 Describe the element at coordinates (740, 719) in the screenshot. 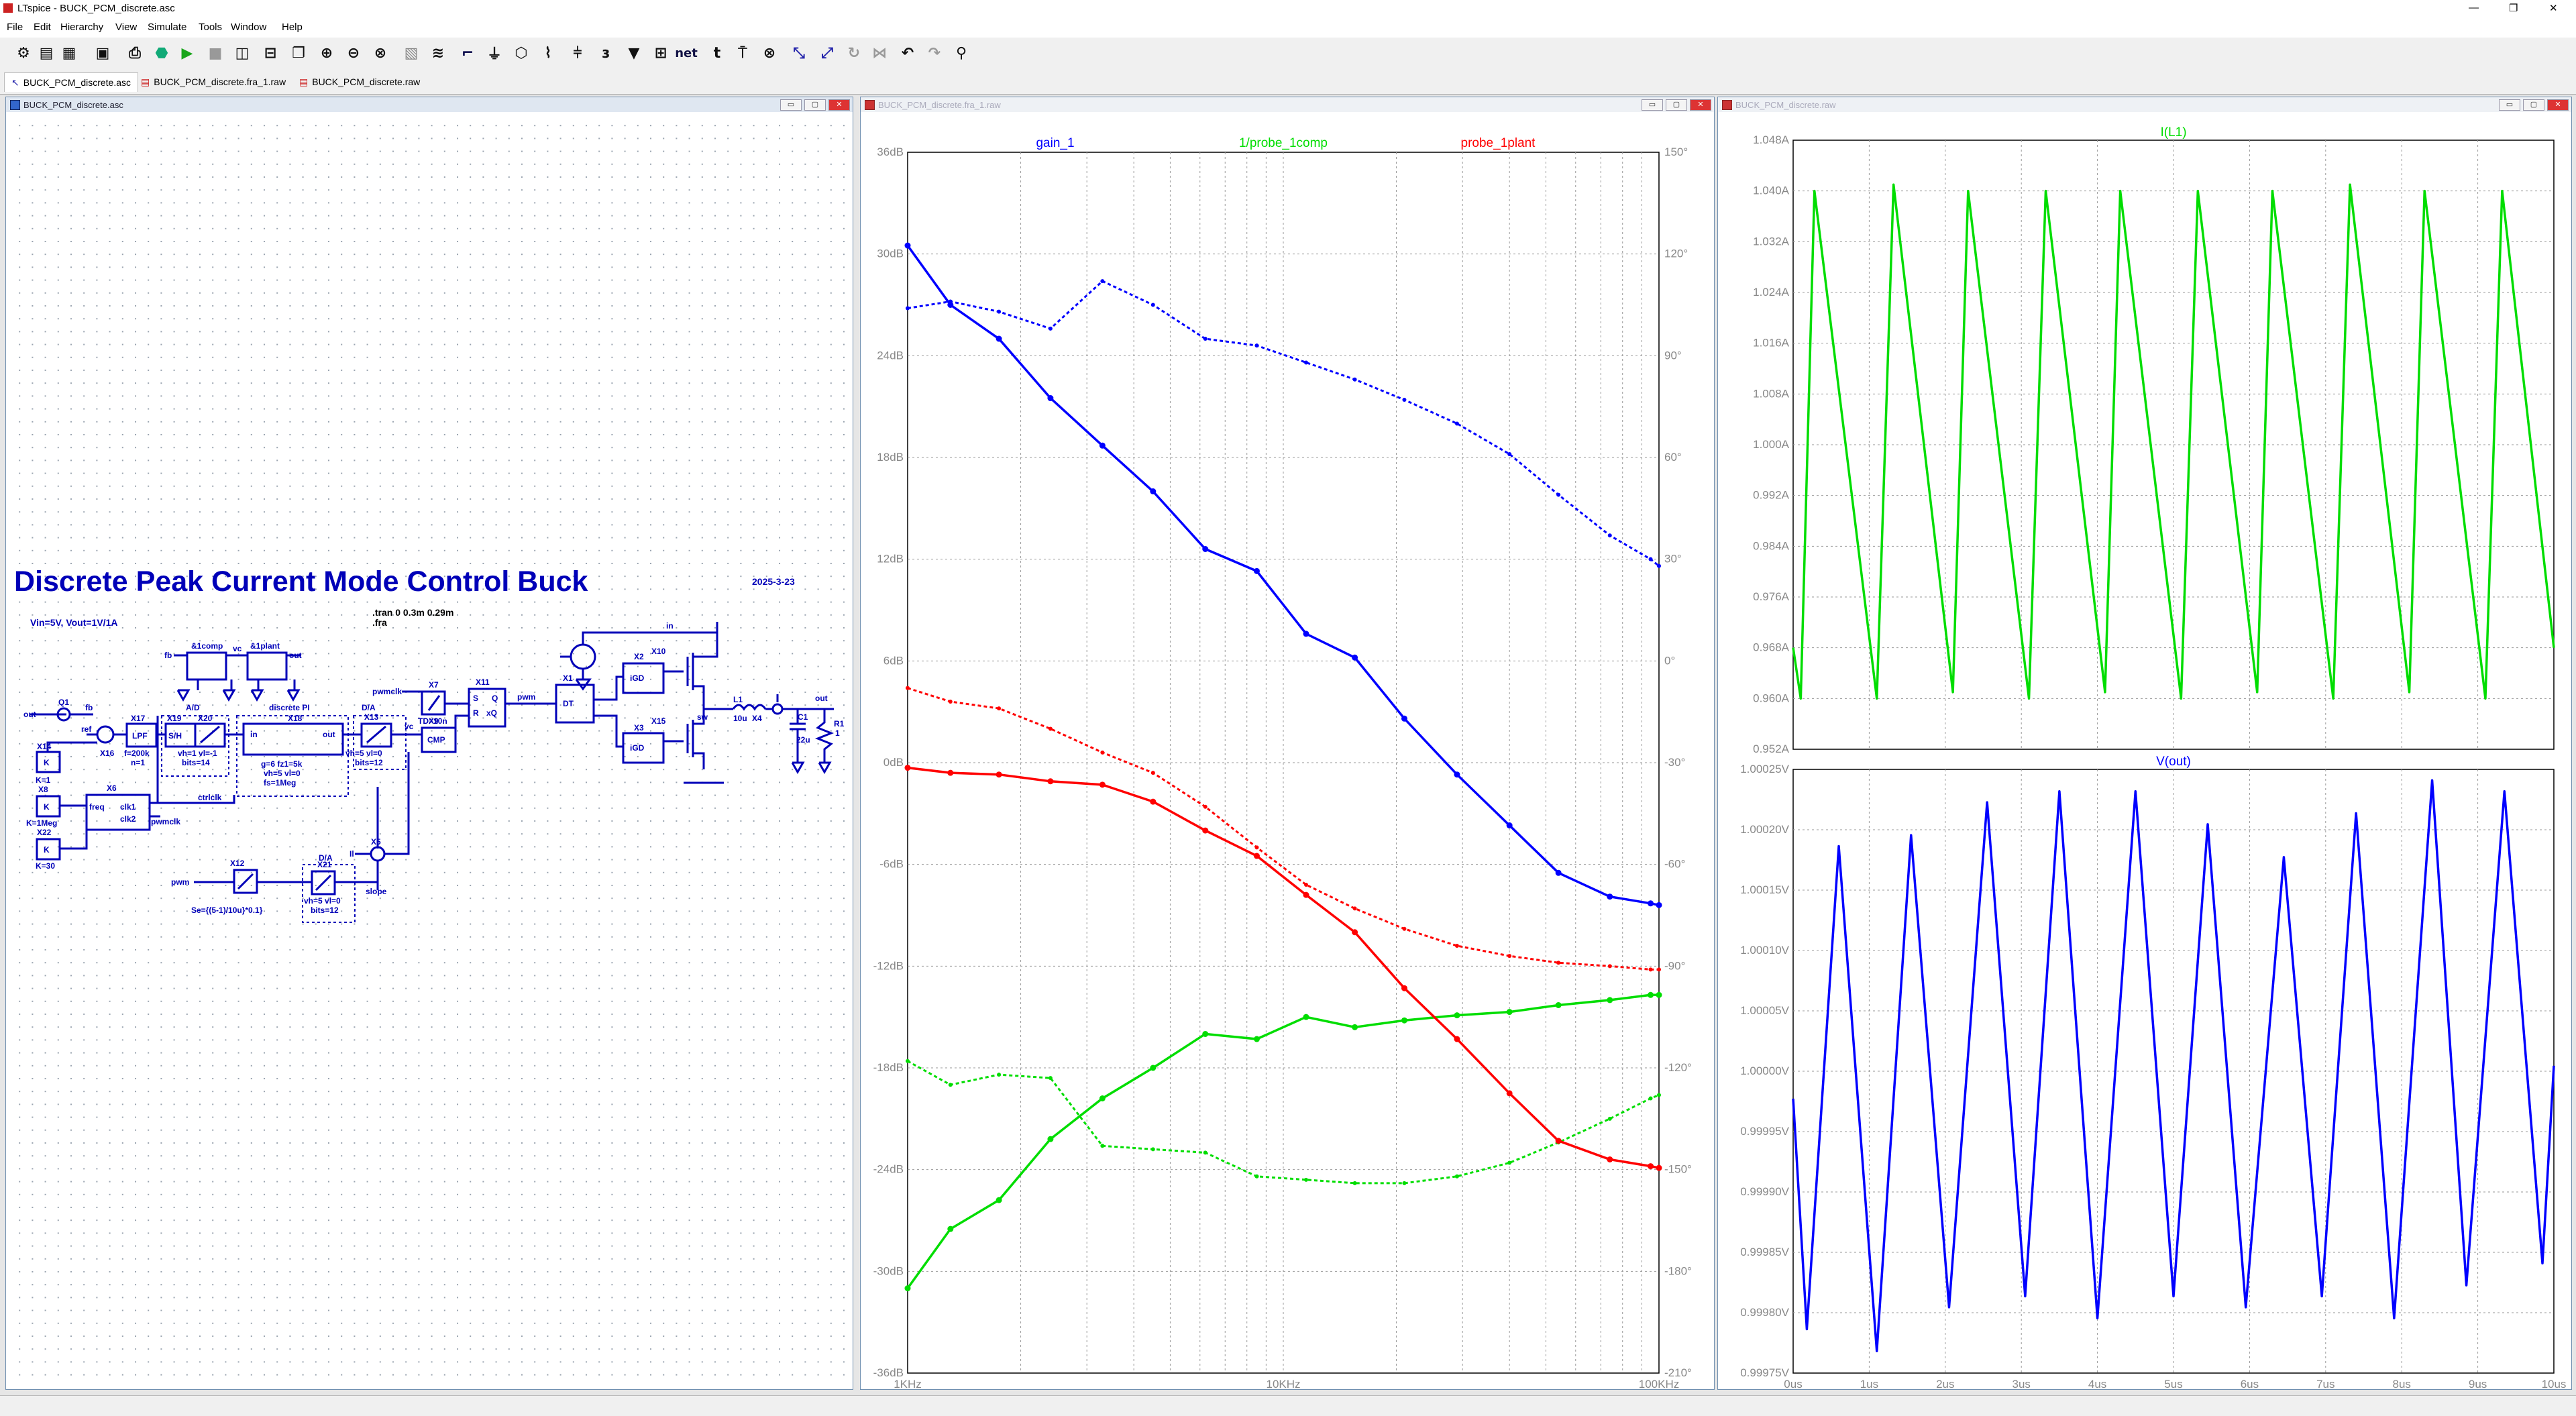

I see `svg-text: 10u` at that location.